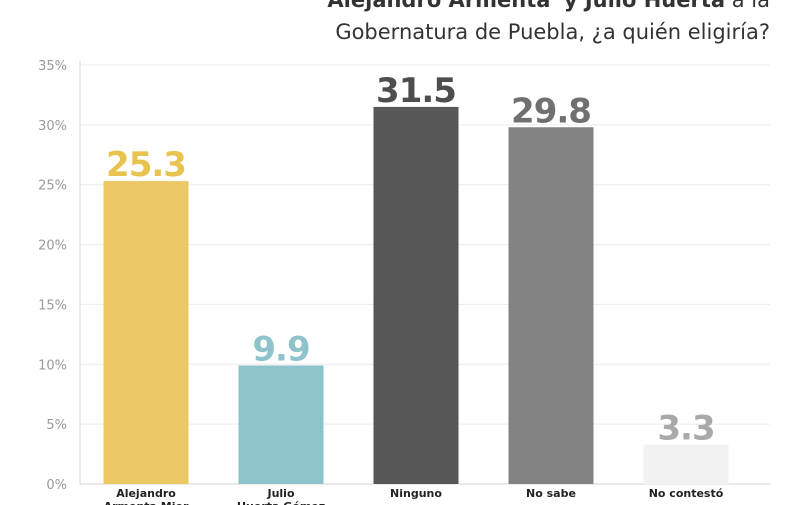 The width and height of the screenshot is (800, 505). I want to click on bar-value-label: 29.8, so click(551, 111).